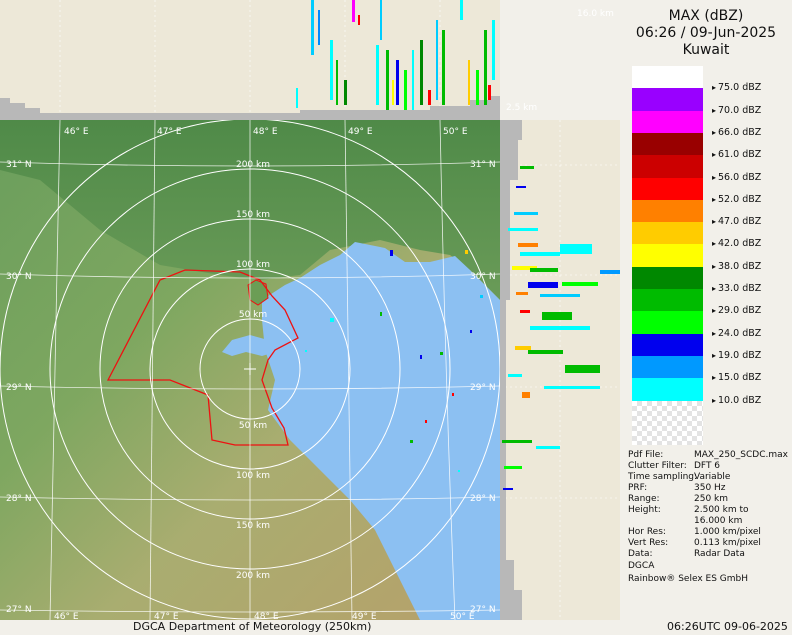 The height and width of the screenshot is (635, 792). Describe the element at coordinates (736, 177) in the screenshot. I see `legend-label: 56.0 dBZ` at that location.